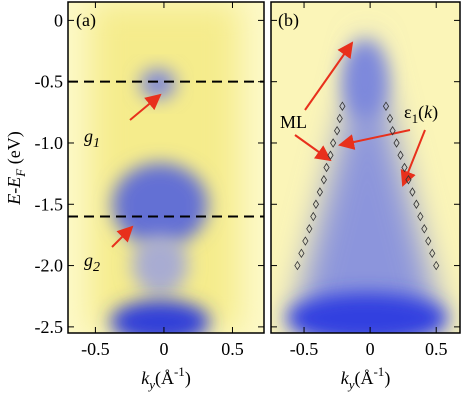 This screenshot has height=393, width=463. I want to click on y-tick-label: 0, so click(58, 20).